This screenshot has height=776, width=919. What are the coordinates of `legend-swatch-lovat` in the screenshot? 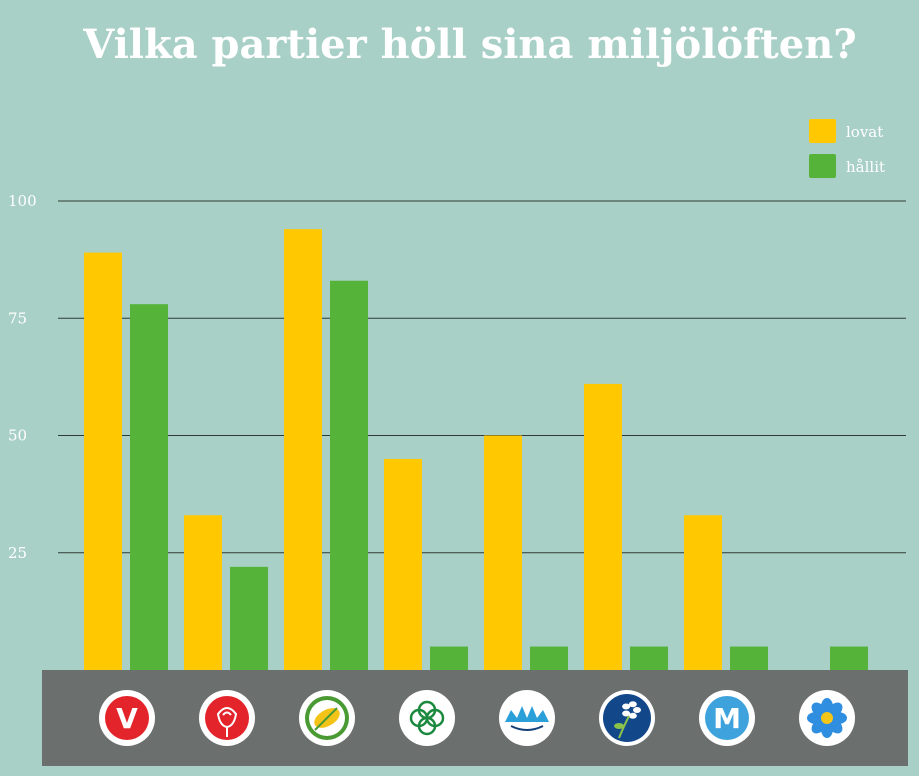 It's located at (822, 131).